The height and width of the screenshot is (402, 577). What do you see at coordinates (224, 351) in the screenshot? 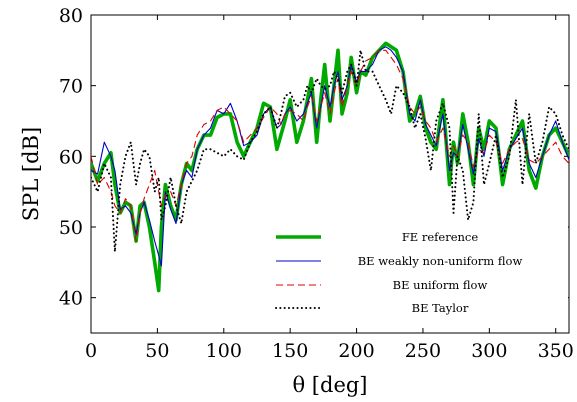
I see `x-tick-label: 100` at bounding box center [224, 351].